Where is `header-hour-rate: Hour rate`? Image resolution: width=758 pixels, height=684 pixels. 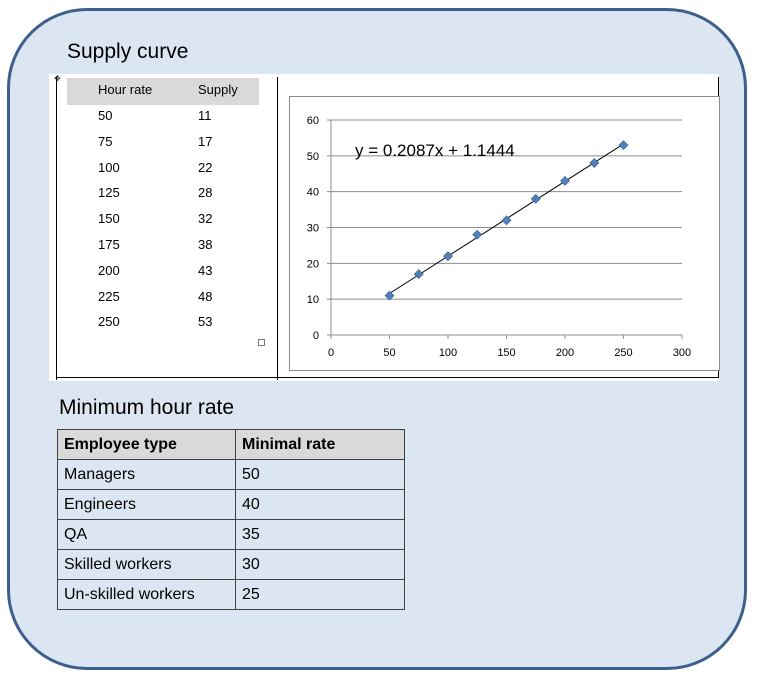 header-hour-rate: Hour rate is located at coordinates (125, 89).